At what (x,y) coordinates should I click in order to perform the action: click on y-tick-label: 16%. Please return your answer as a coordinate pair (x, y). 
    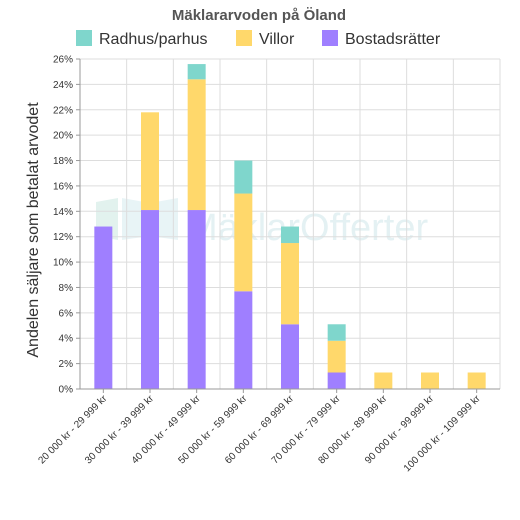
    Looking at the image, I should click on (63, 186).